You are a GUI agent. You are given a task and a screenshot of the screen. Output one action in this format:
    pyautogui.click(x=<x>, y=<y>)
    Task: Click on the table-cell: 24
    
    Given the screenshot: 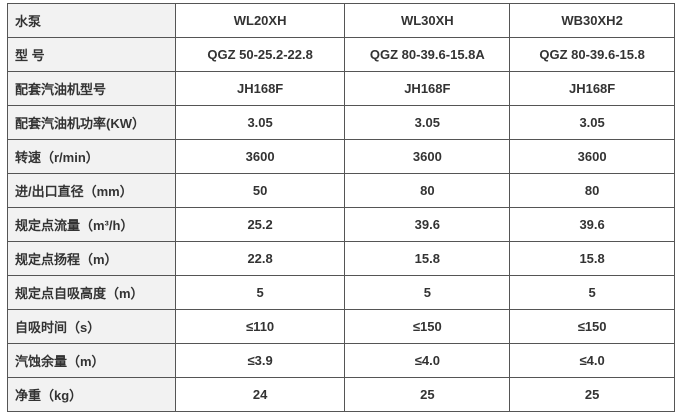 What is the action you would take?
    pyautogui.click(x=260, y=394)
    